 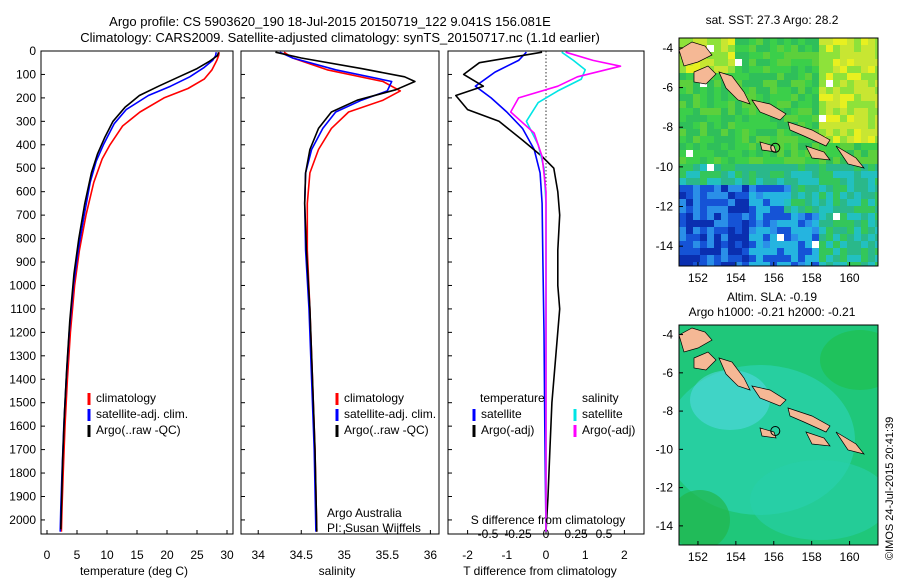 What do you see at coordinates (775, 147) in the screenshot?
I see `argo-position-marker` at bounding box center [775, 147].